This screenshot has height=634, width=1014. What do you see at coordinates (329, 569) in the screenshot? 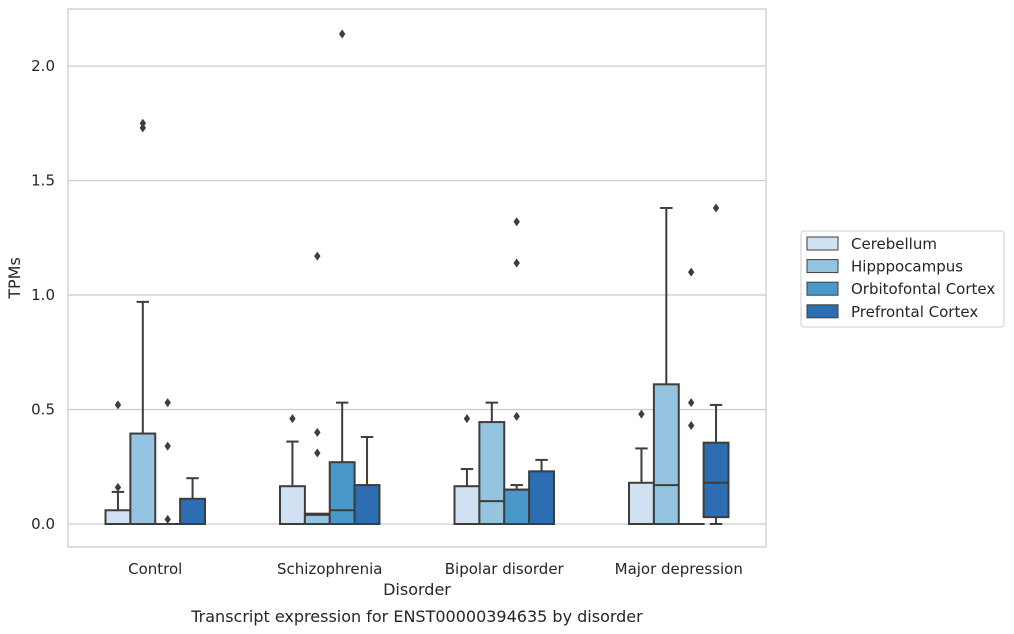
I see `x-tick-label: Schizophrenia` at bounding box center [329, 569].